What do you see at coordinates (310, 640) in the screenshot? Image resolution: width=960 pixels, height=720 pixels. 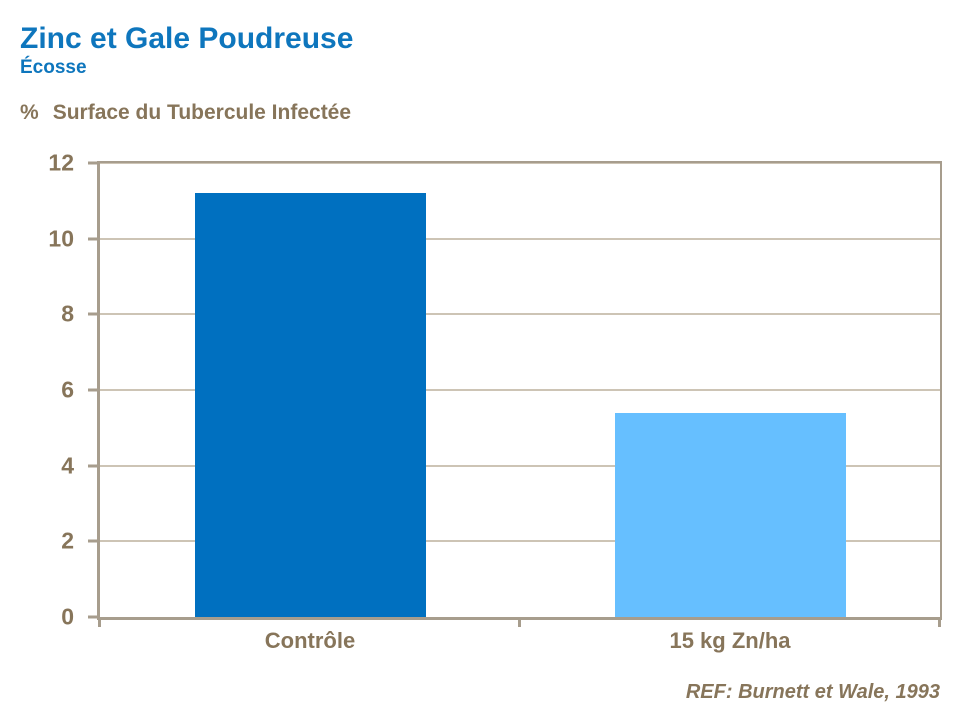 I see `category-label-0: Contrôle` at bounding box center [310, 640].